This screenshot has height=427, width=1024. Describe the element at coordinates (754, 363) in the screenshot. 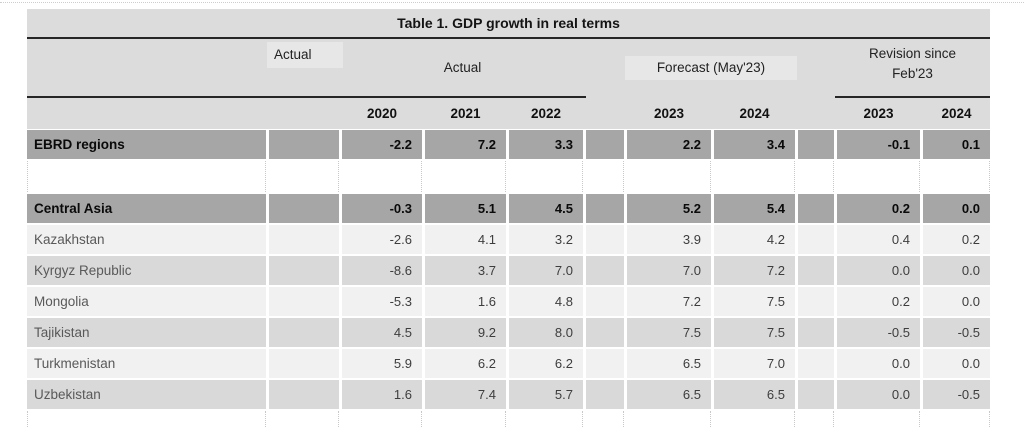

I see `value-cell-forecast-2024: 7.0` at that location.